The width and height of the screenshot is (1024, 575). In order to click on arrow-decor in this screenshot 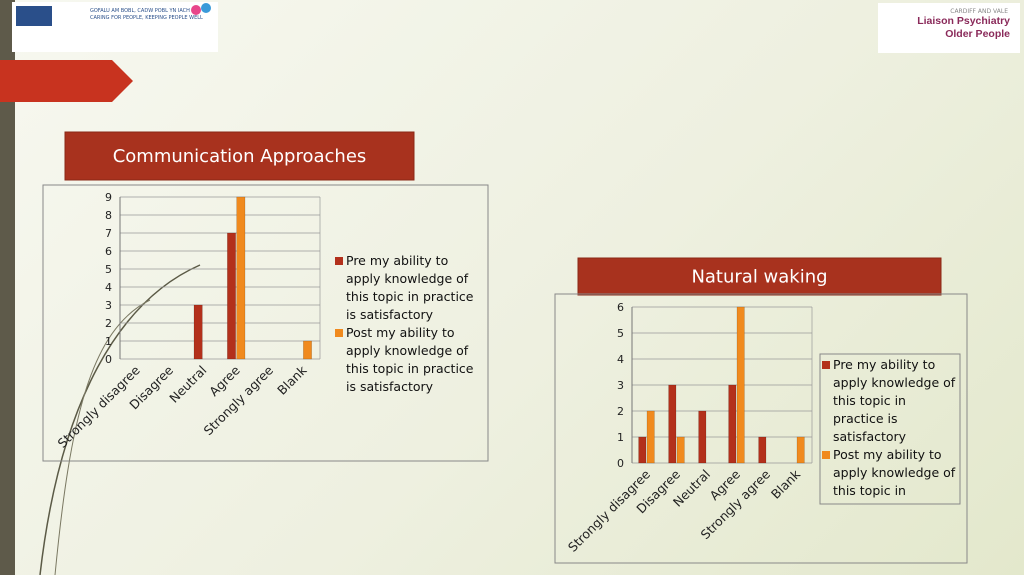, I will do `click(66, 81)`.